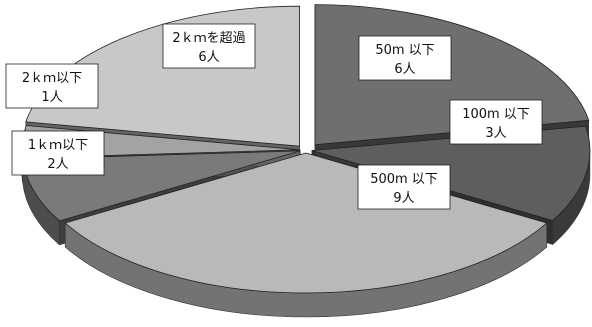 The height and width of the screenshot is (327, 592). I want to click on data-label-4: 1ｋｍ以下 2人, so click(58, 153).